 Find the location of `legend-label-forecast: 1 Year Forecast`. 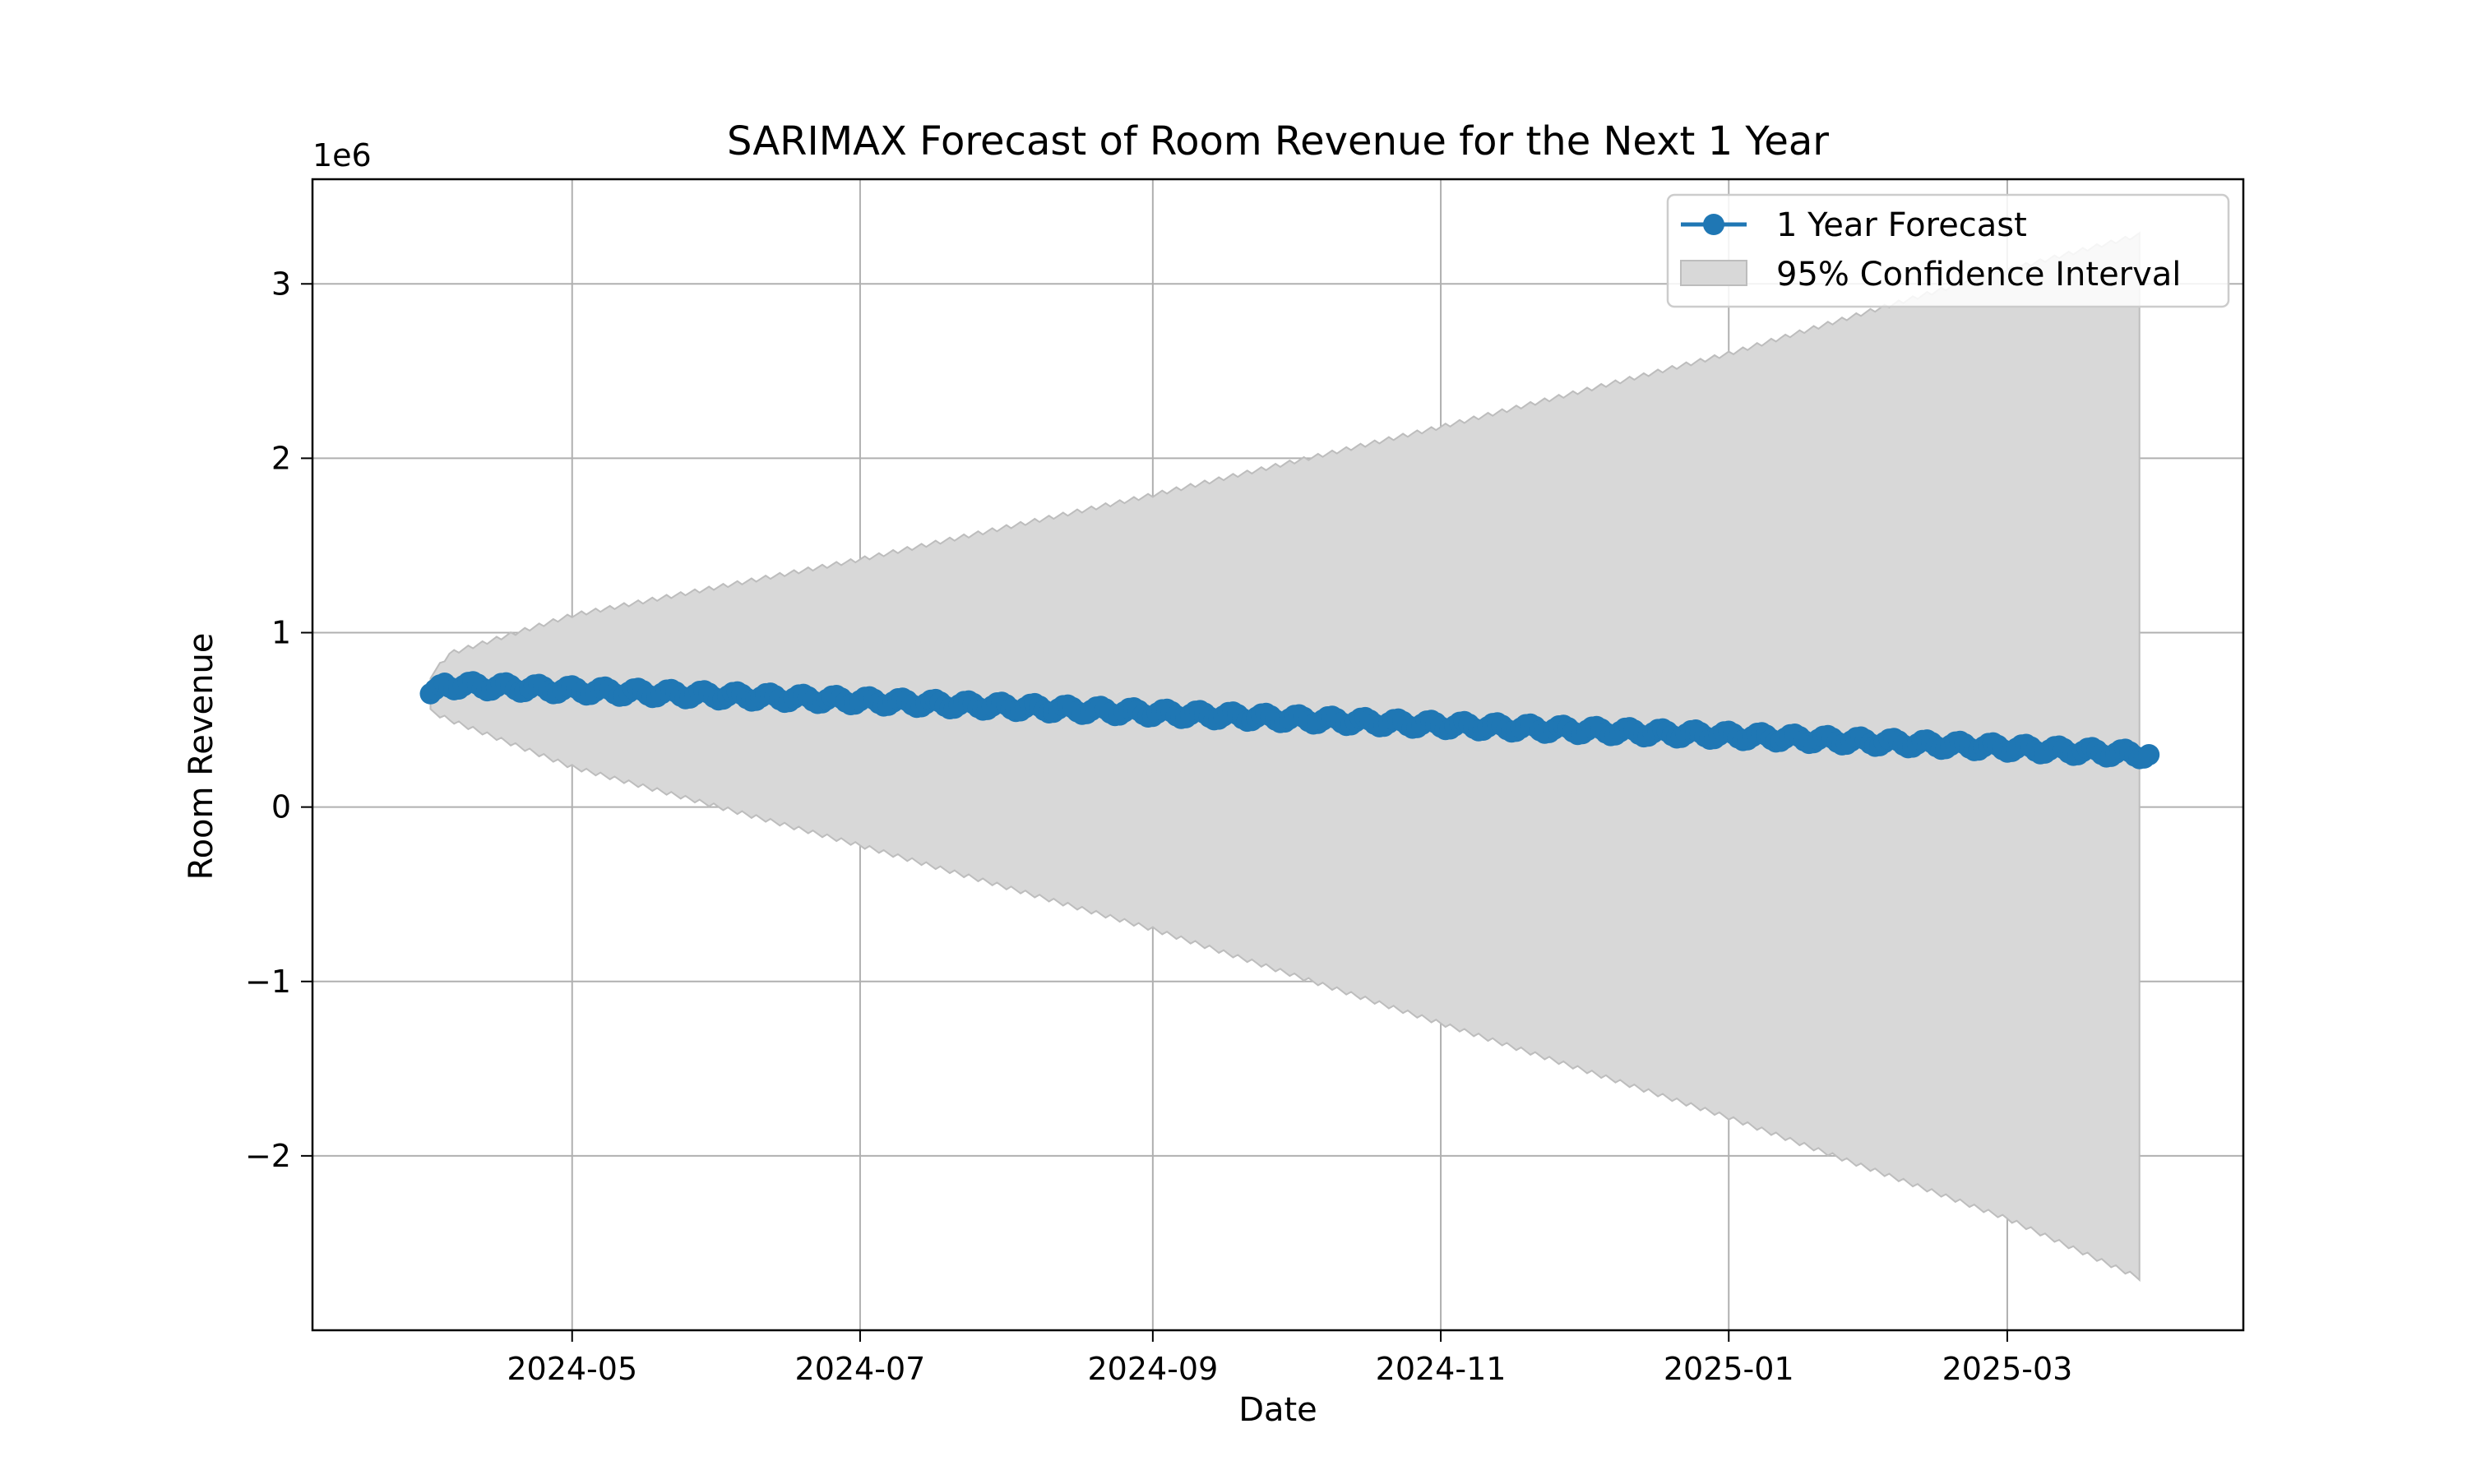

legend-label-forecast: 1 Year Forecast is located at coordinates (1901, 225).